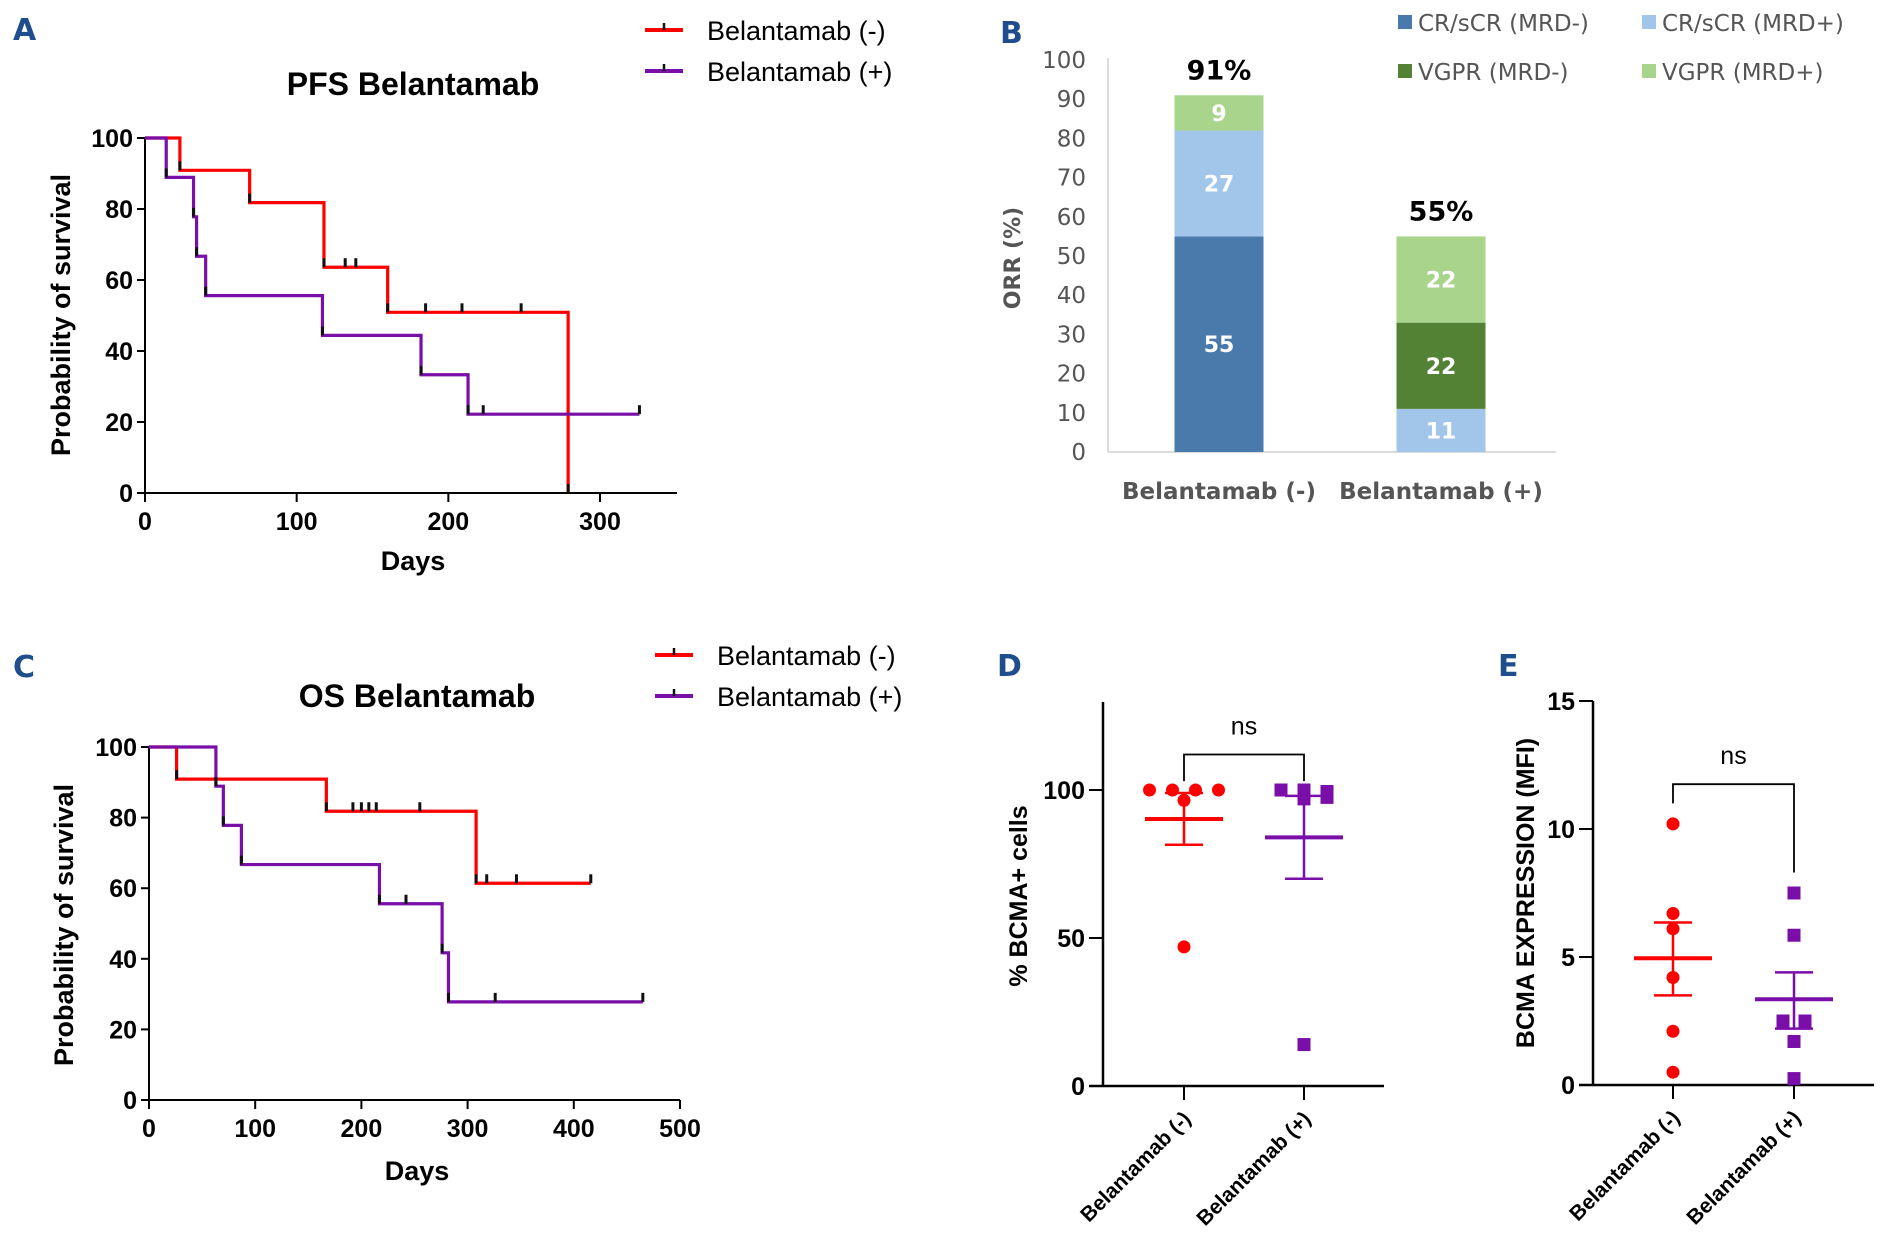 The image size is (1889, 1259). I want to click on legend-a: Belantamab (-) Belantamab (+), so click(768, 51).